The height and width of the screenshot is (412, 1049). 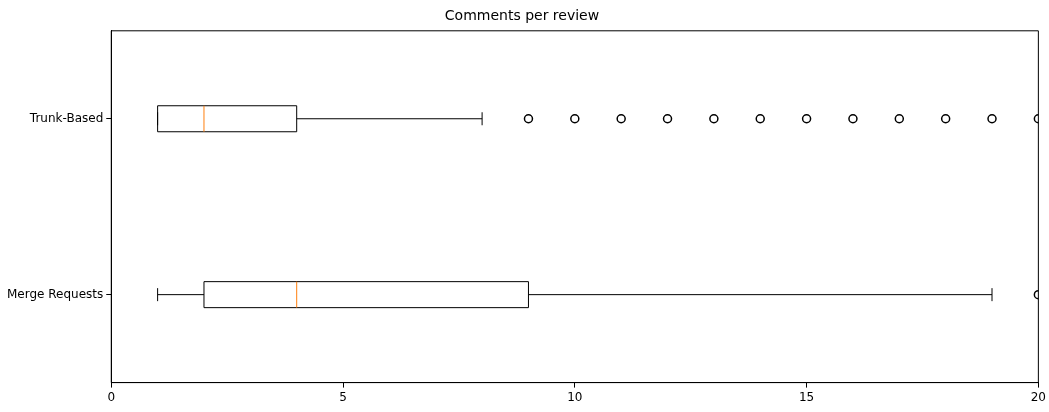 What do you see at coordinates (806, 396) in the screenshot?
I see `x-tick-label: 15` at bounding box center [806, 396].